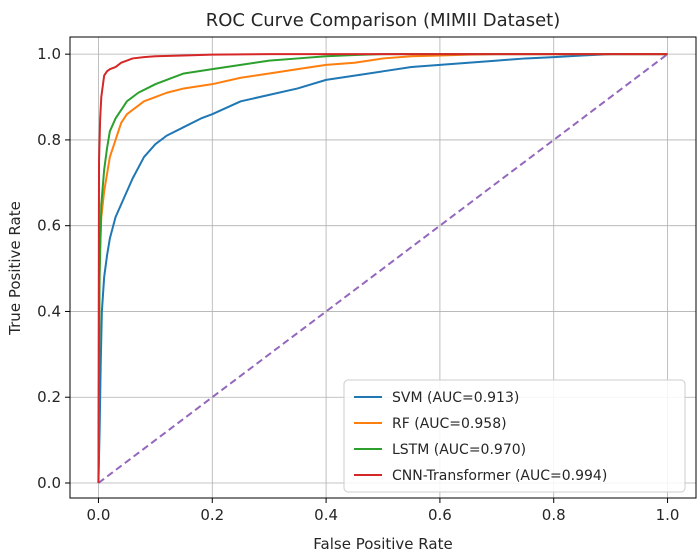  Describe the element at coordinates (99, 515) in the screenshot. I see `x-tick-label: 0.0` at that location.